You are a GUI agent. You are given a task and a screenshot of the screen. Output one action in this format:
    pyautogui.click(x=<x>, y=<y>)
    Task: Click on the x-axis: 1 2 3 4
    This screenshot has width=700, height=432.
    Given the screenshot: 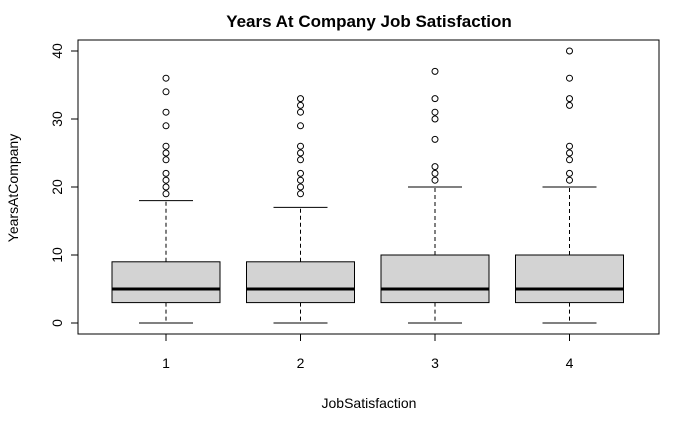 What is the action you would take?
    pyautogui.click(x=368, y=352)
    